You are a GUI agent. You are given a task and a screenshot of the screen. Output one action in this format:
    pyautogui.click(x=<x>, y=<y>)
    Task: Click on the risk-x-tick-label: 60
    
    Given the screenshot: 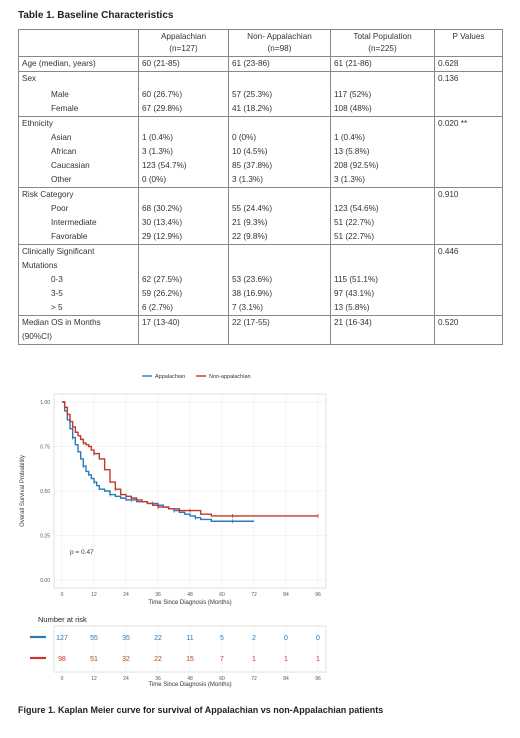 What is the action you would take?
    pyautogui.click(x=222, y=679)
    